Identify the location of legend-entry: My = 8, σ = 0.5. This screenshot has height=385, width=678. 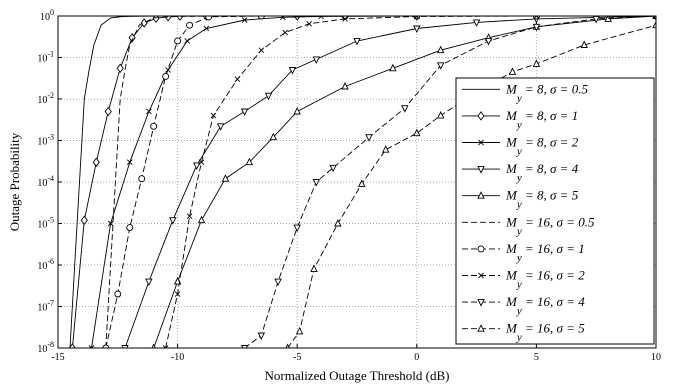
(525, 92).